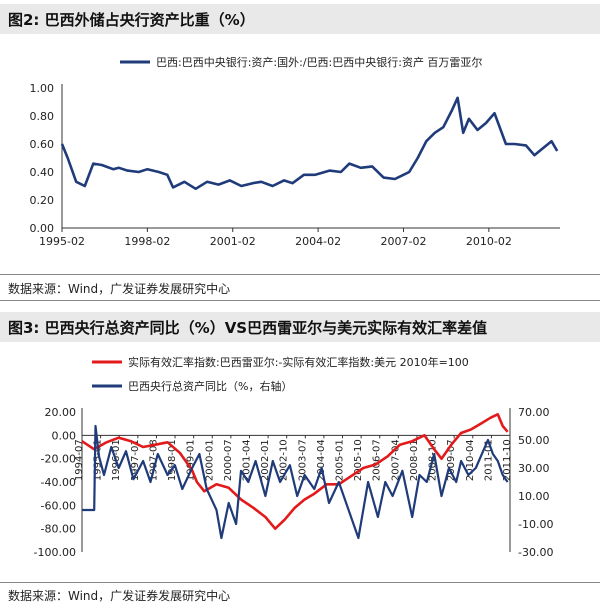 This screenshot has height=607, width=600. Describe the element at coordinates (284, 460) in the screenshot. I see `chart2-xtick-label: 2002-10` at that location.